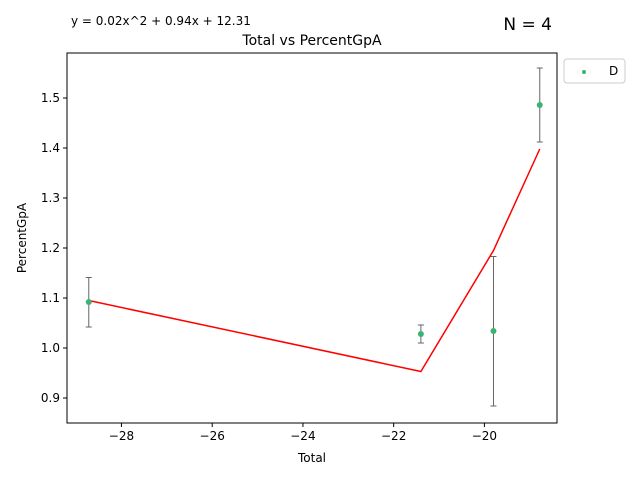  I want to click on legend-marker, so click(584, 72).